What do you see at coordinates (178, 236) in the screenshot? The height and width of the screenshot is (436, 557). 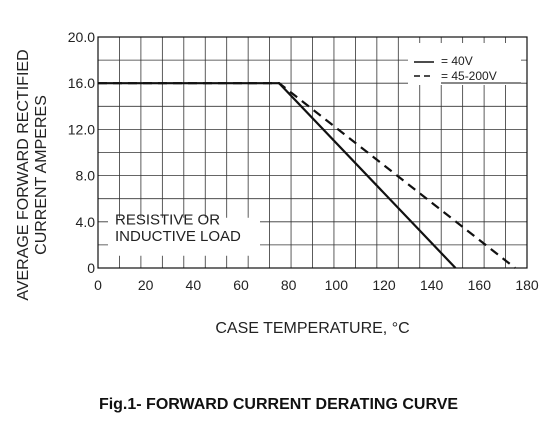 I see `annotation-line-2: INDUCTIVE LOAD` at bounding box center [178, 236].